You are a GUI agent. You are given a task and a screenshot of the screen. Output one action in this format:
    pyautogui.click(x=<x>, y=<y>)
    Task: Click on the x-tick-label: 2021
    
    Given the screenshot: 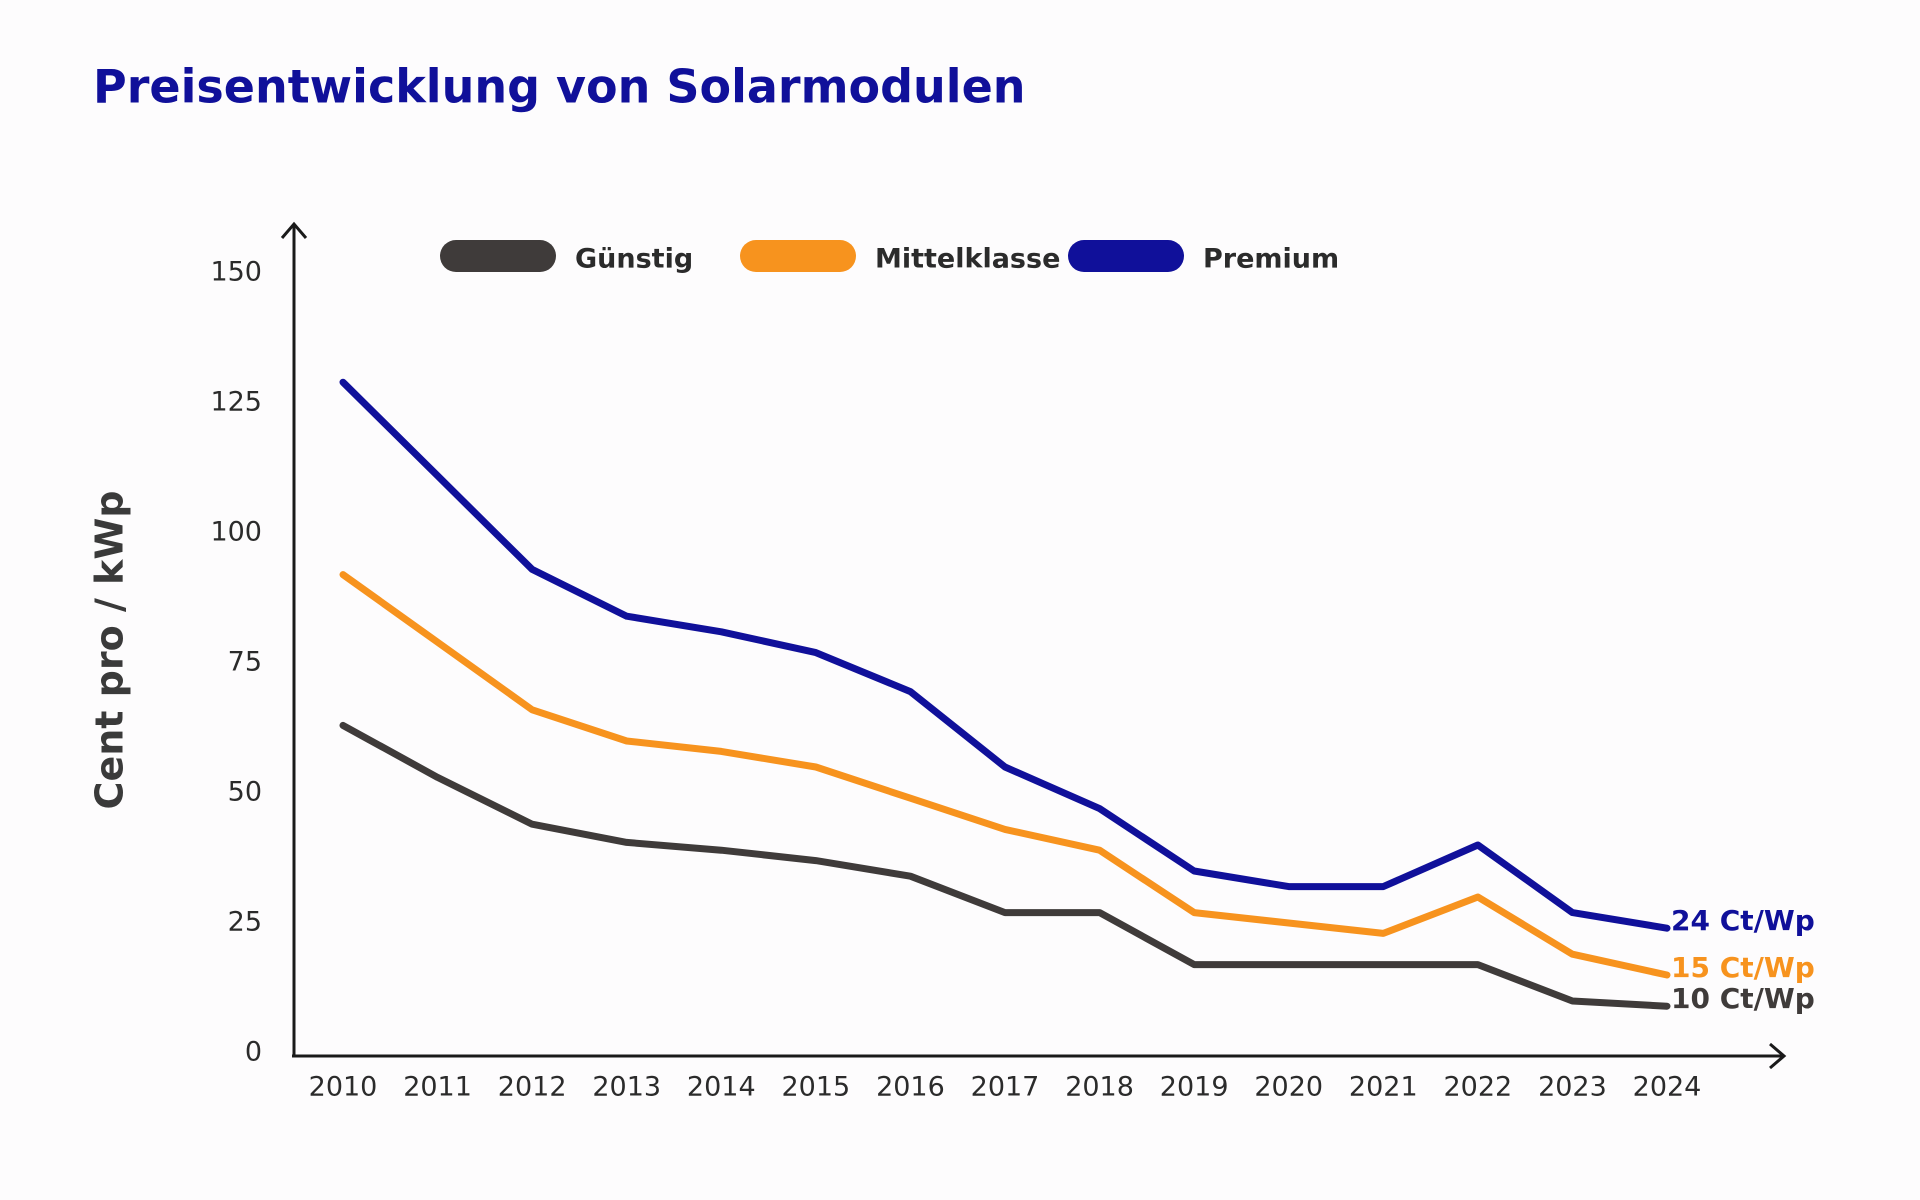 What is the action you would take?
    pyautogui.click(x=1383, y=1087)
    